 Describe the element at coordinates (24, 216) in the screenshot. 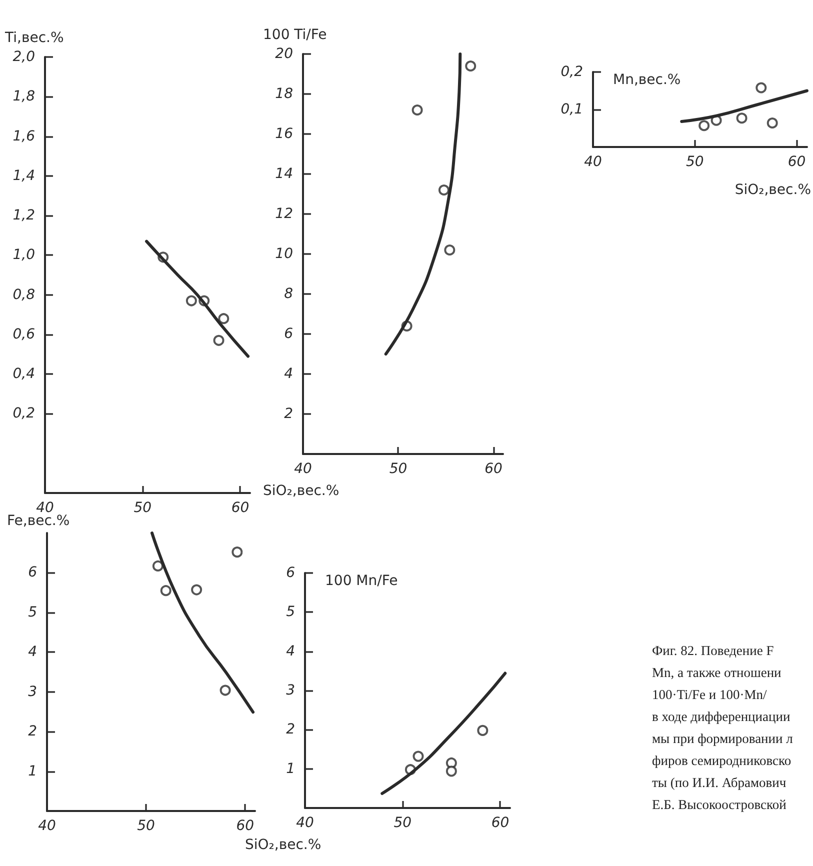

I see `y-tick-label: 1,2` at that location.